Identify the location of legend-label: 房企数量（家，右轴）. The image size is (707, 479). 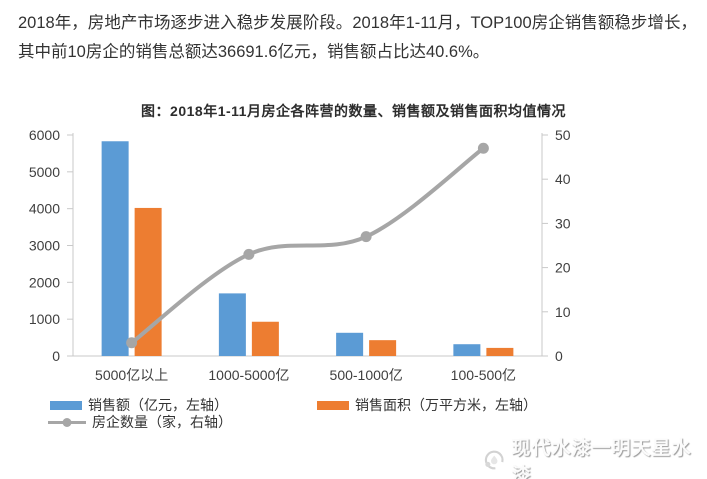
(162, 422).